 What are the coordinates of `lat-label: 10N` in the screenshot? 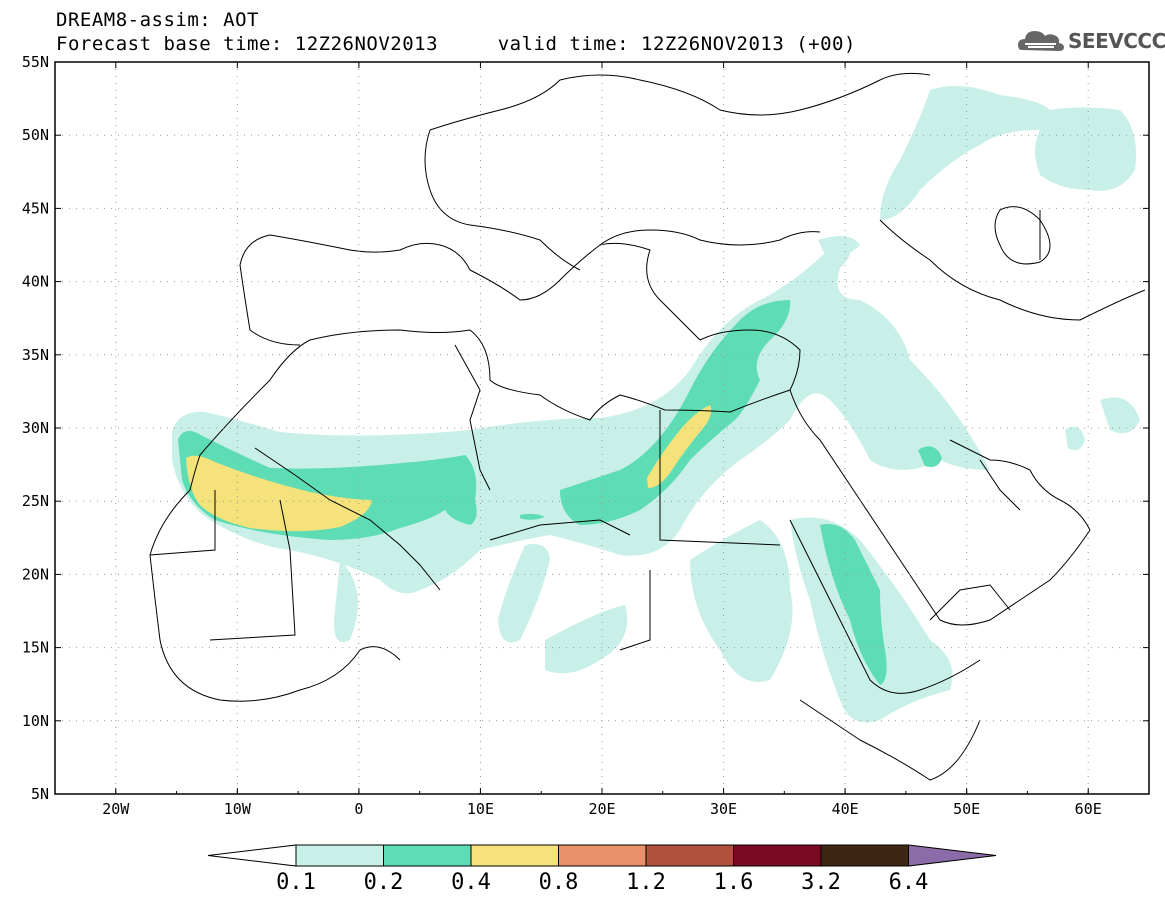 It's located at (35, 721).